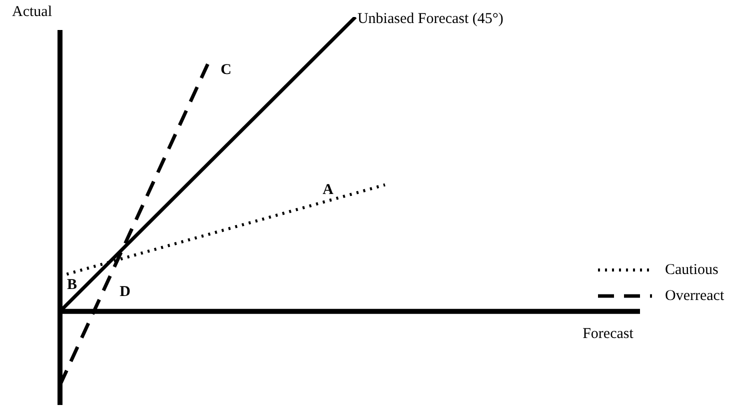 The image size is (735, 406). Describe the element at coordinates (608, 334) in the screenshot. I see `text: Forecast` at that location.